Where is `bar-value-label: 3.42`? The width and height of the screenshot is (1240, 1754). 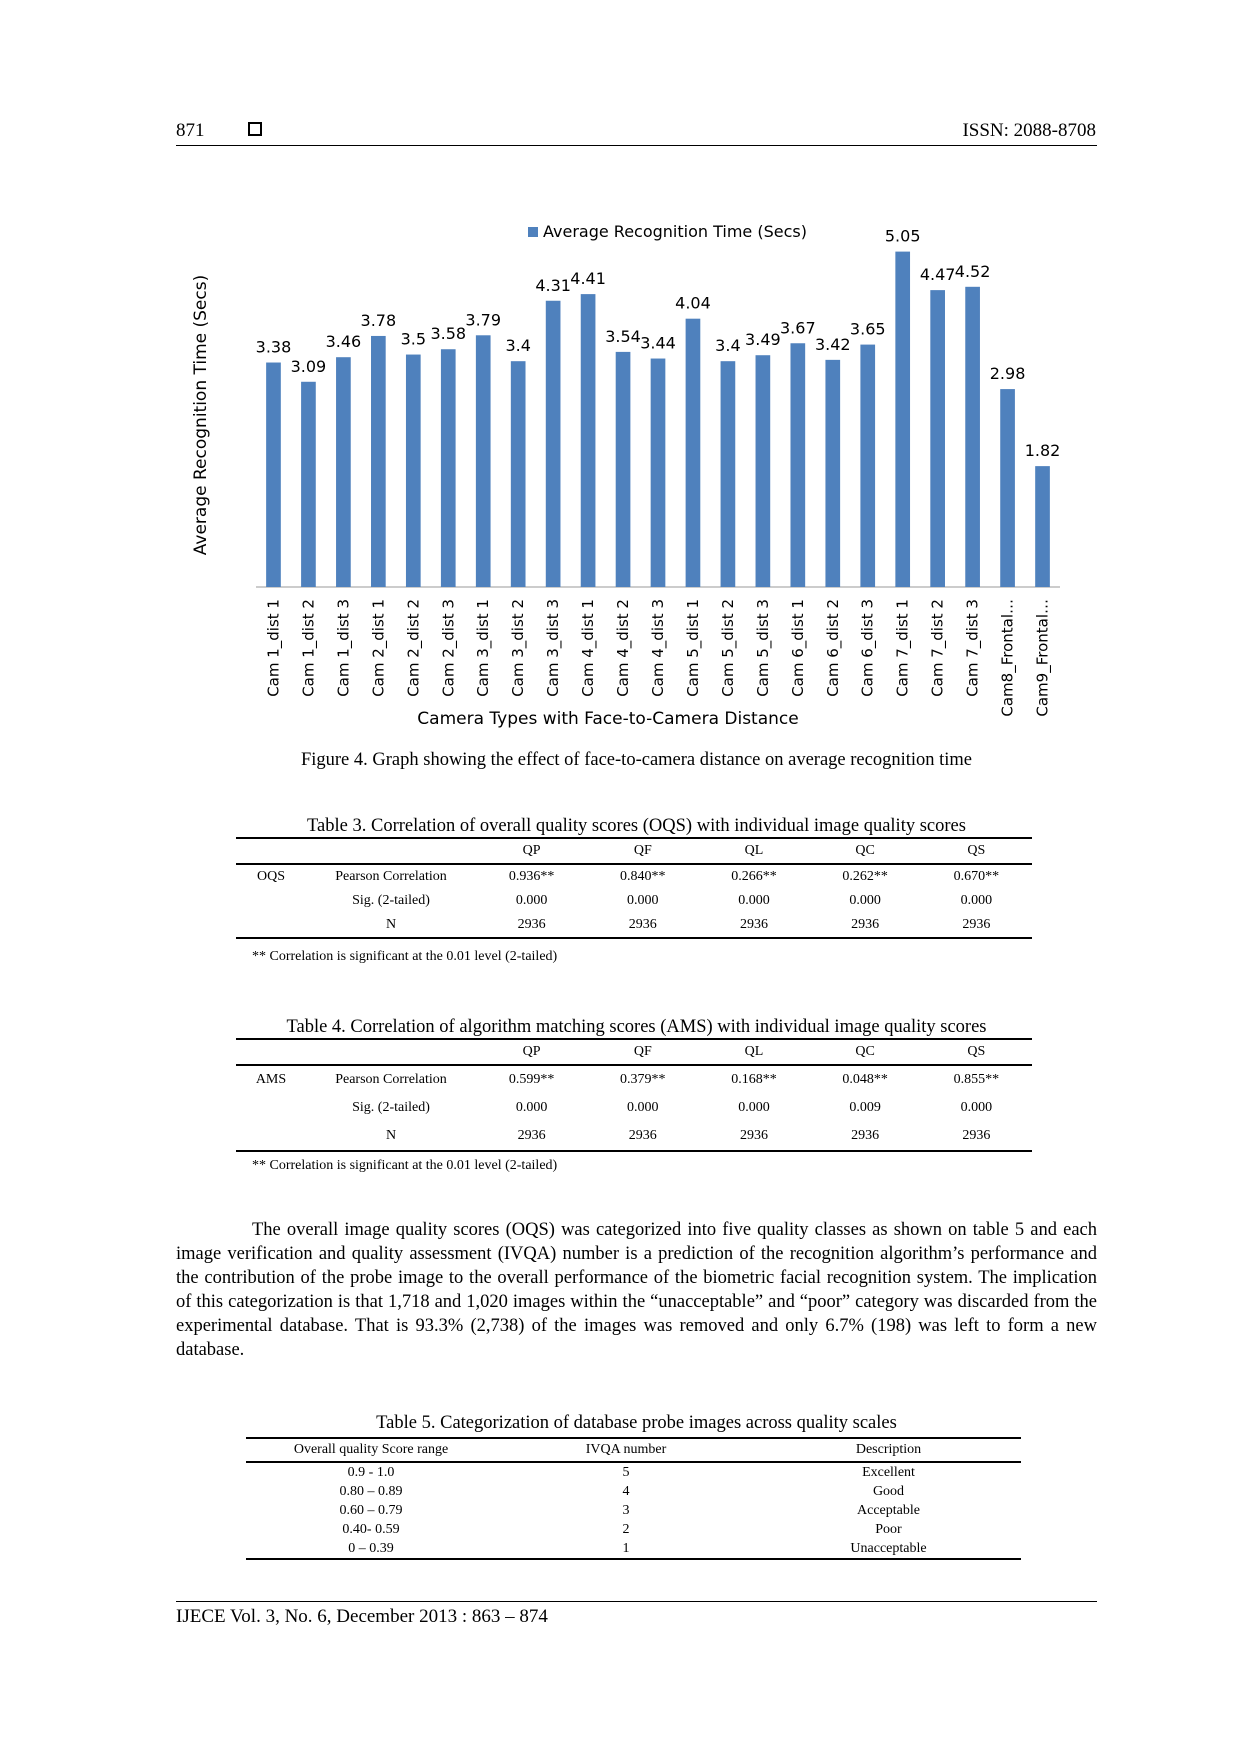 bar-value-label: 3.42 is located at coordinates (833, 344).